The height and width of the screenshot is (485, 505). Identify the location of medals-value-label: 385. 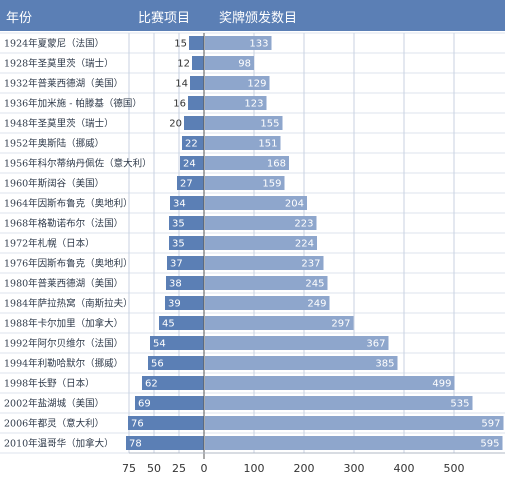
(384, 364).